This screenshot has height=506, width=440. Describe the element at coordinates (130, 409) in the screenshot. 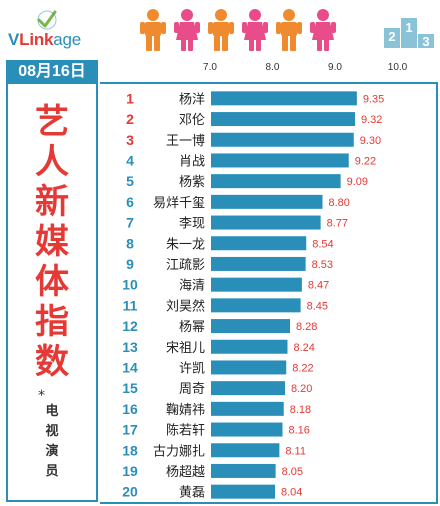

I see `rank-label: 16` at that location.